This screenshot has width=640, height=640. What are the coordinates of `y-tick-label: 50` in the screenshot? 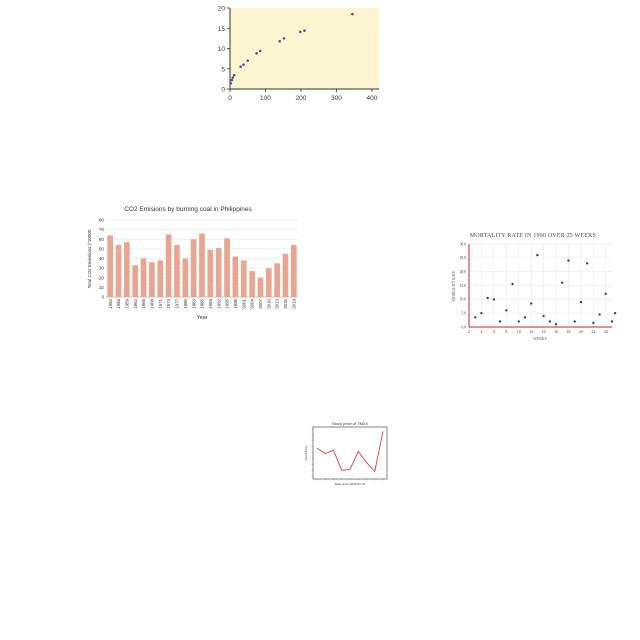 It's located at (102, 248).